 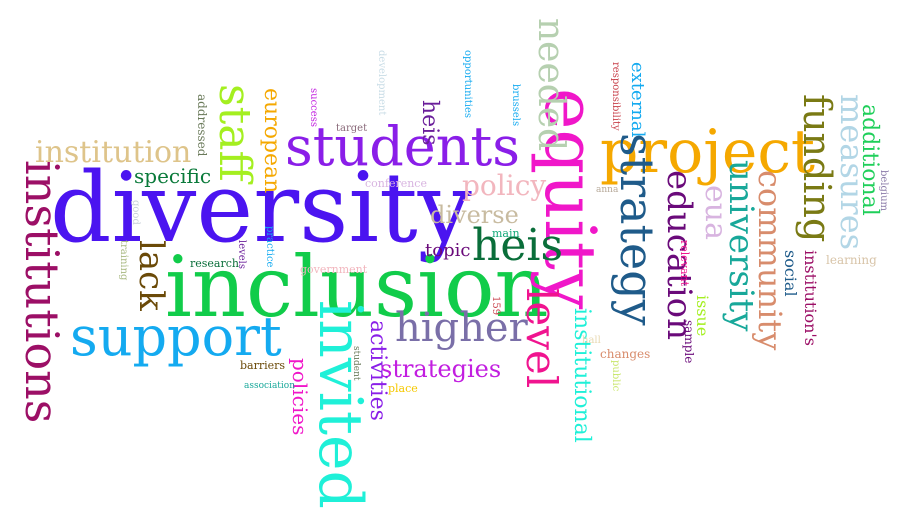 What do you see at coordinates (689, 342) in the screenshot?
I see `word-sample: sample` at bounding box center [689, 342].